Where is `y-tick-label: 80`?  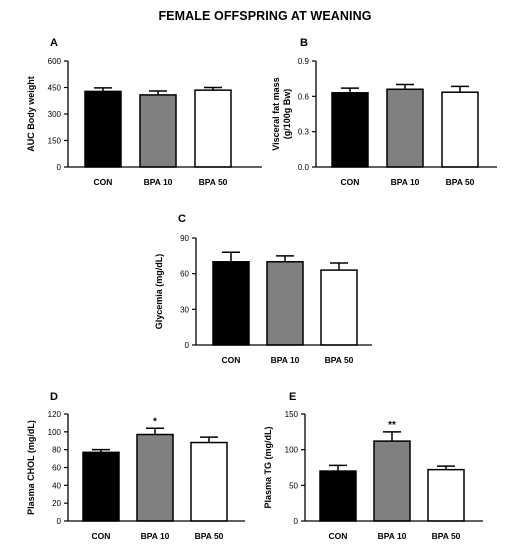
y-tick-label: 80 is located at coordinates (56, 450).